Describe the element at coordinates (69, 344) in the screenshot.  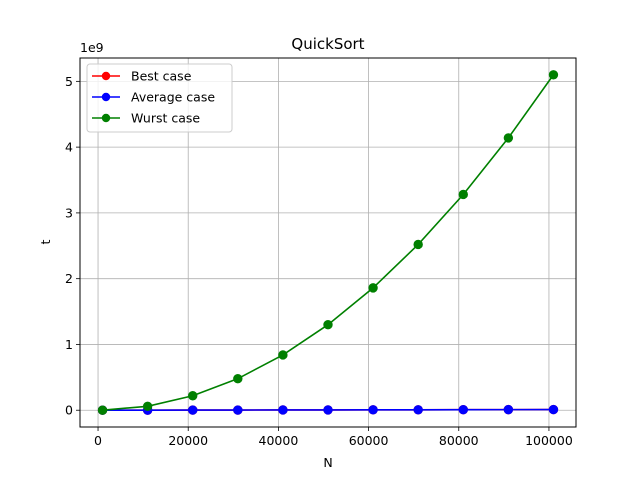
I see `y-tick-label: 1` at that location.